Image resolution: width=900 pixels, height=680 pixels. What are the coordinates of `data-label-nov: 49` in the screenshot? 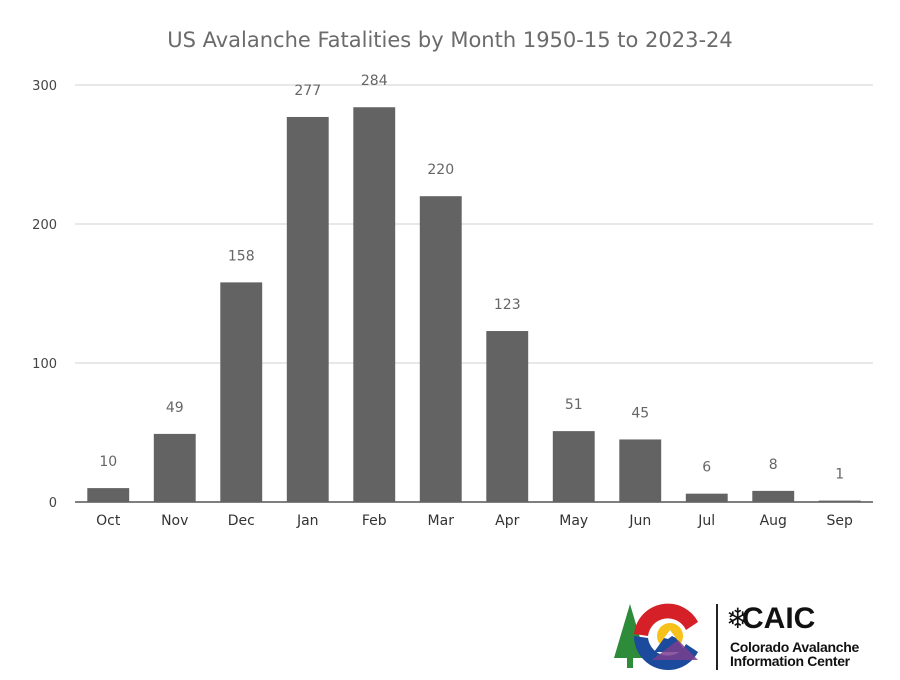 It's located at (175, 408).